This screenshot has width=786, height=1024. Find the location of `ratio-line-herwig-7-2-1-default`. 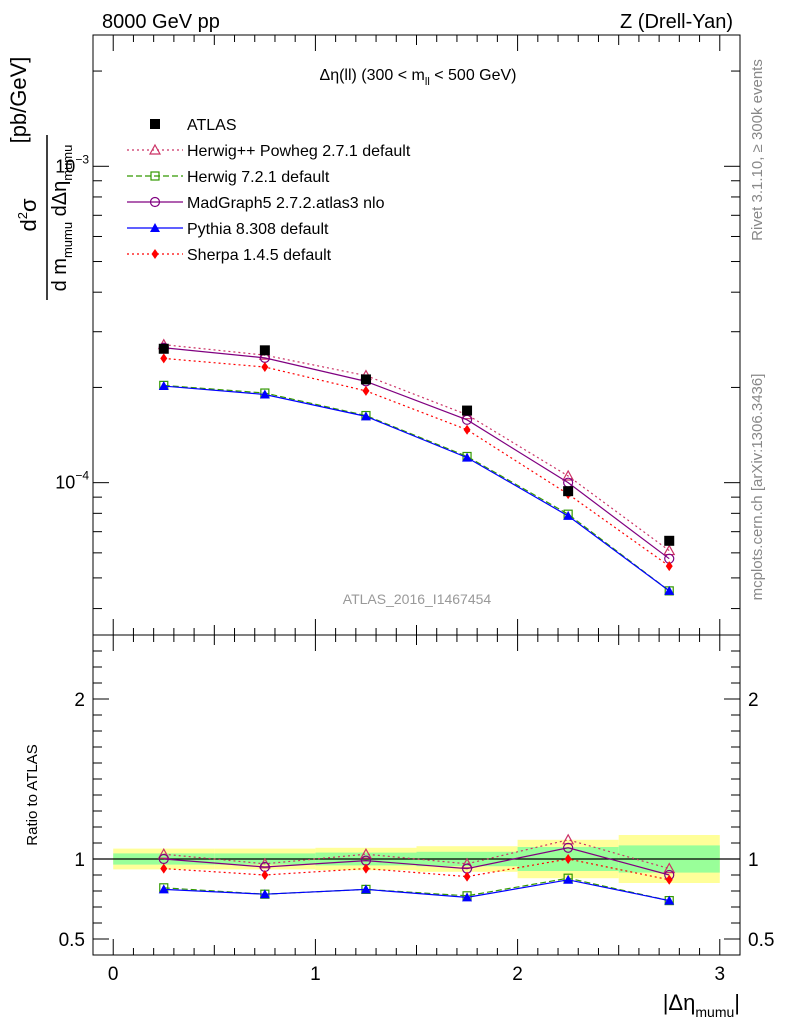

ratio-line-herwig-7-2-1-default is located at coordinates (416, 889).